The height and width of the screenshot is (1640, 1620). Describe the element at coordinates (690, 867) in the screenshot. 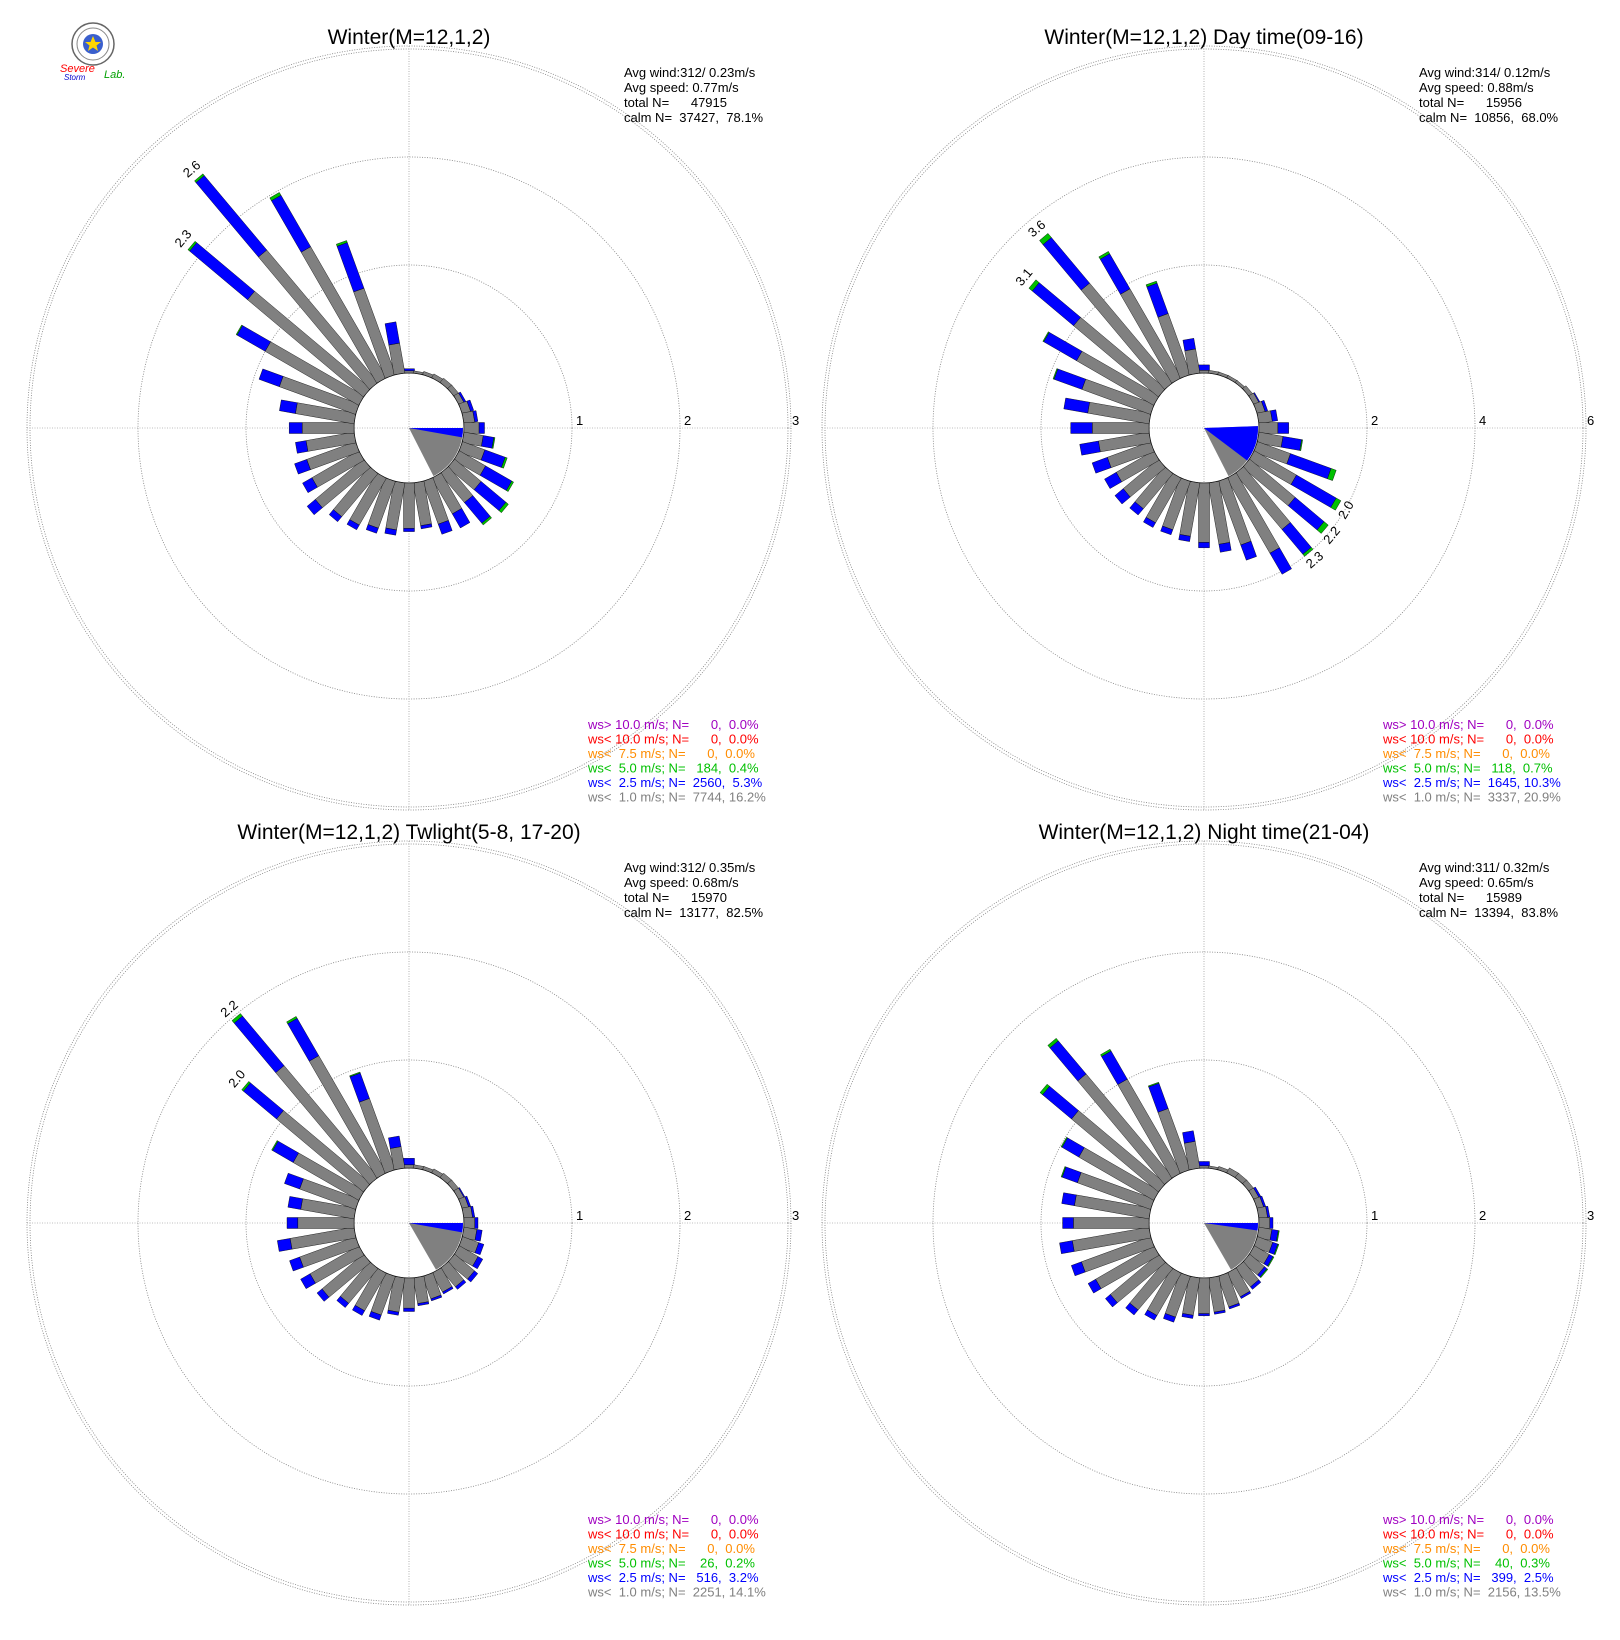

I see `stats-line: Avg wind:312/ 0.35m/s` at that location.